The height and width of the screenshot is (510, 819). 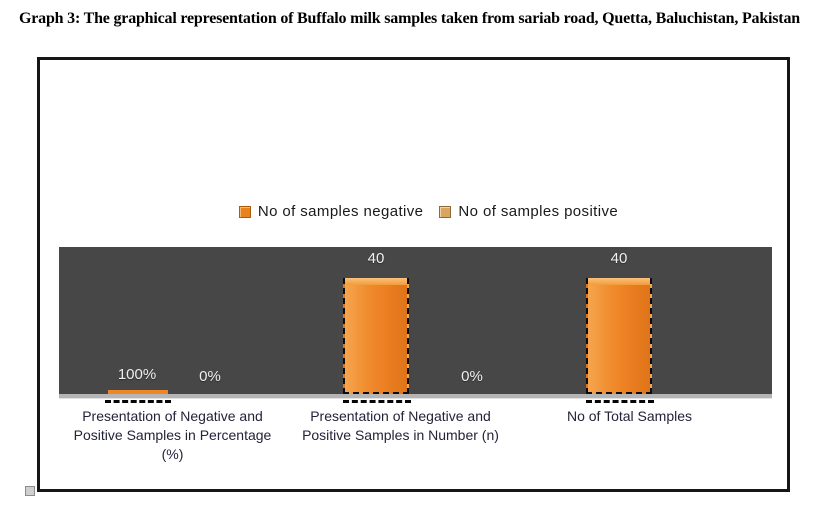 What do you see at coordinates (138, 392) in the screenshot?
I see `bar-negative-percentage` at bounding box center [138, 392].